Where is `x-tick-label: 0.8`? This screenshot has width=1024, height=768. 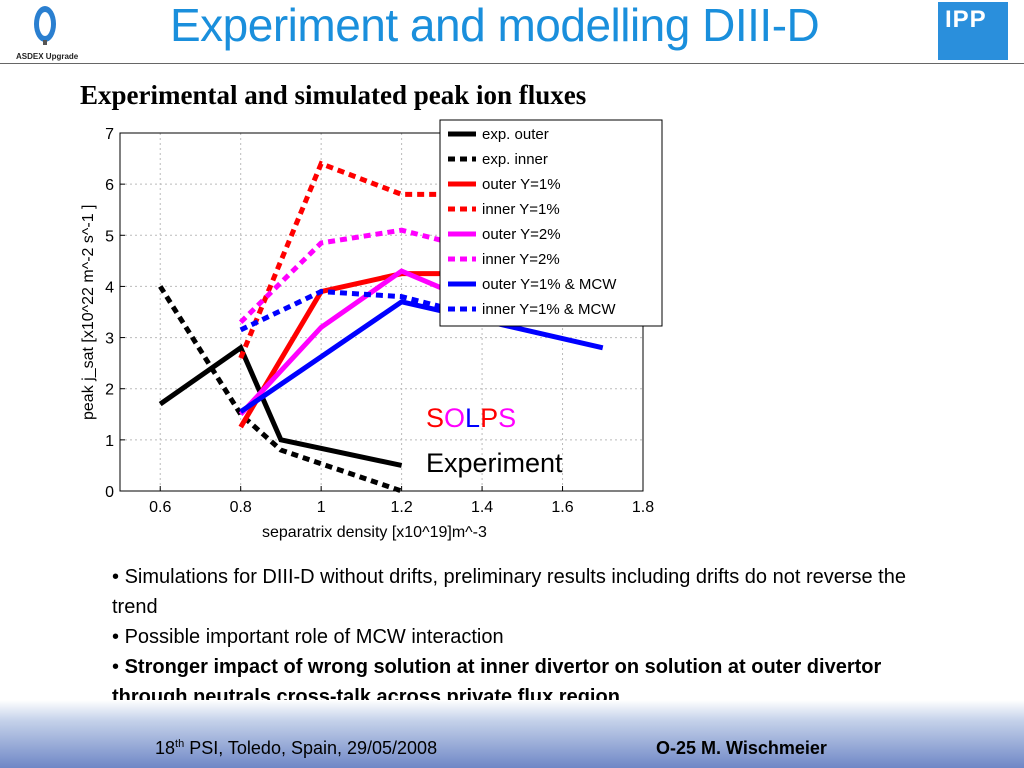 x-tick-label: 0.8 is located at coordinates (241, 507).